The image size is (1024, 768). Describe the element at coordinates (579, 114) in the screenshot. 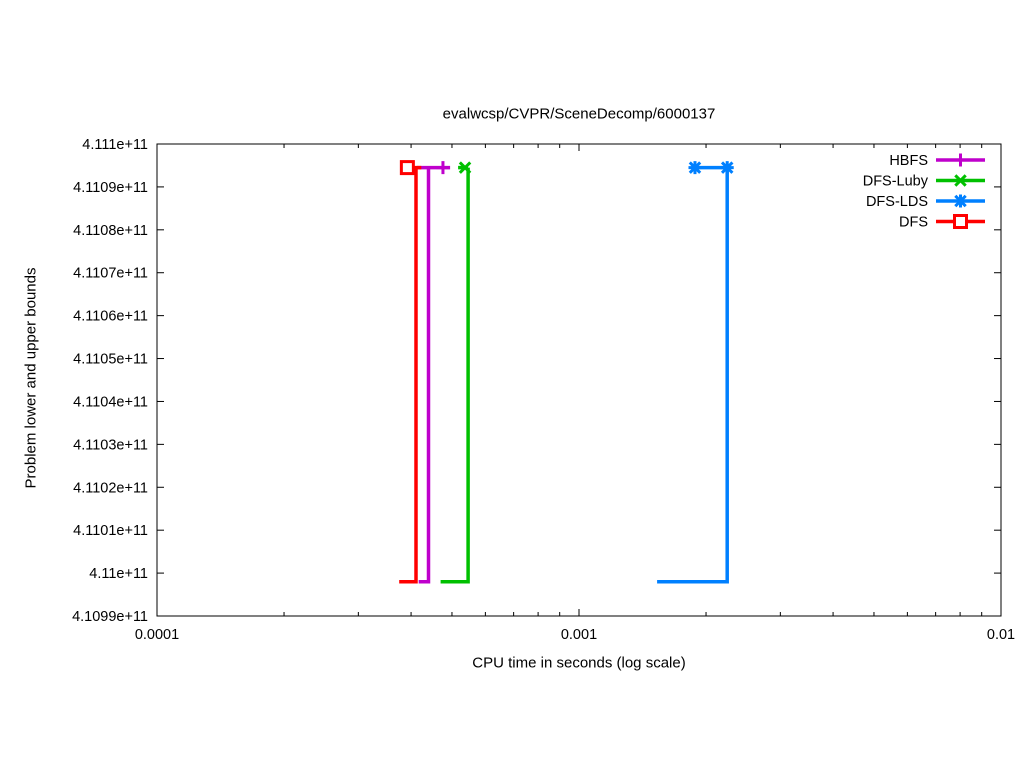

I see `chart-title: evalwcsp/CVPR/SceneDecomp/6000137` at that location.